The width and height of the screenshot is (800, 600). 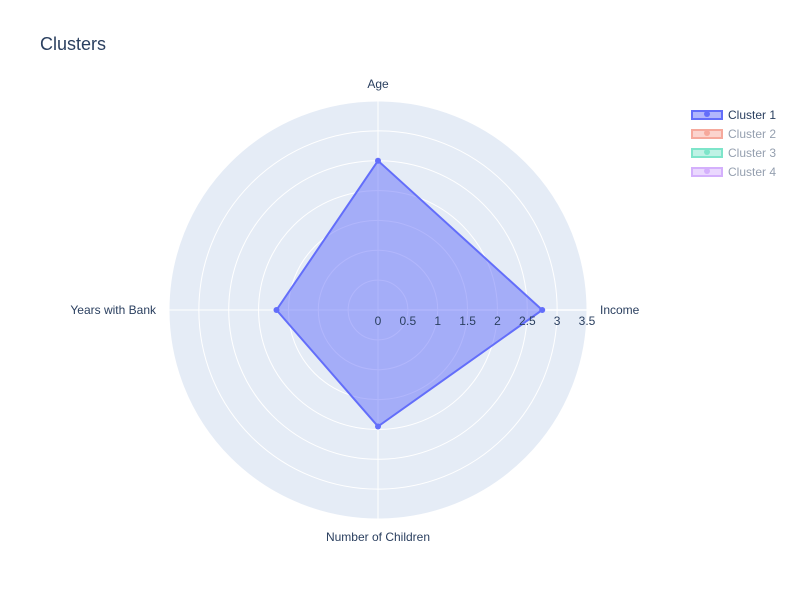 I want to click on radial-tick-label: 2, so click(x=497, y=321).